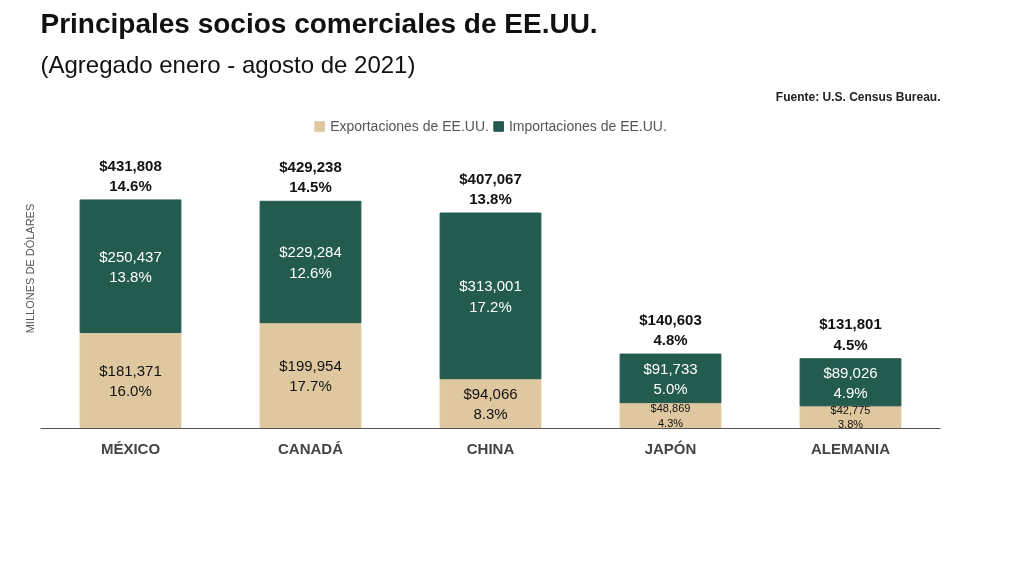  What do you see at coordinates (310, 176) in the screenshot?
I see `total-label: $429,238 14.5%` at bounding box center [310, 176].